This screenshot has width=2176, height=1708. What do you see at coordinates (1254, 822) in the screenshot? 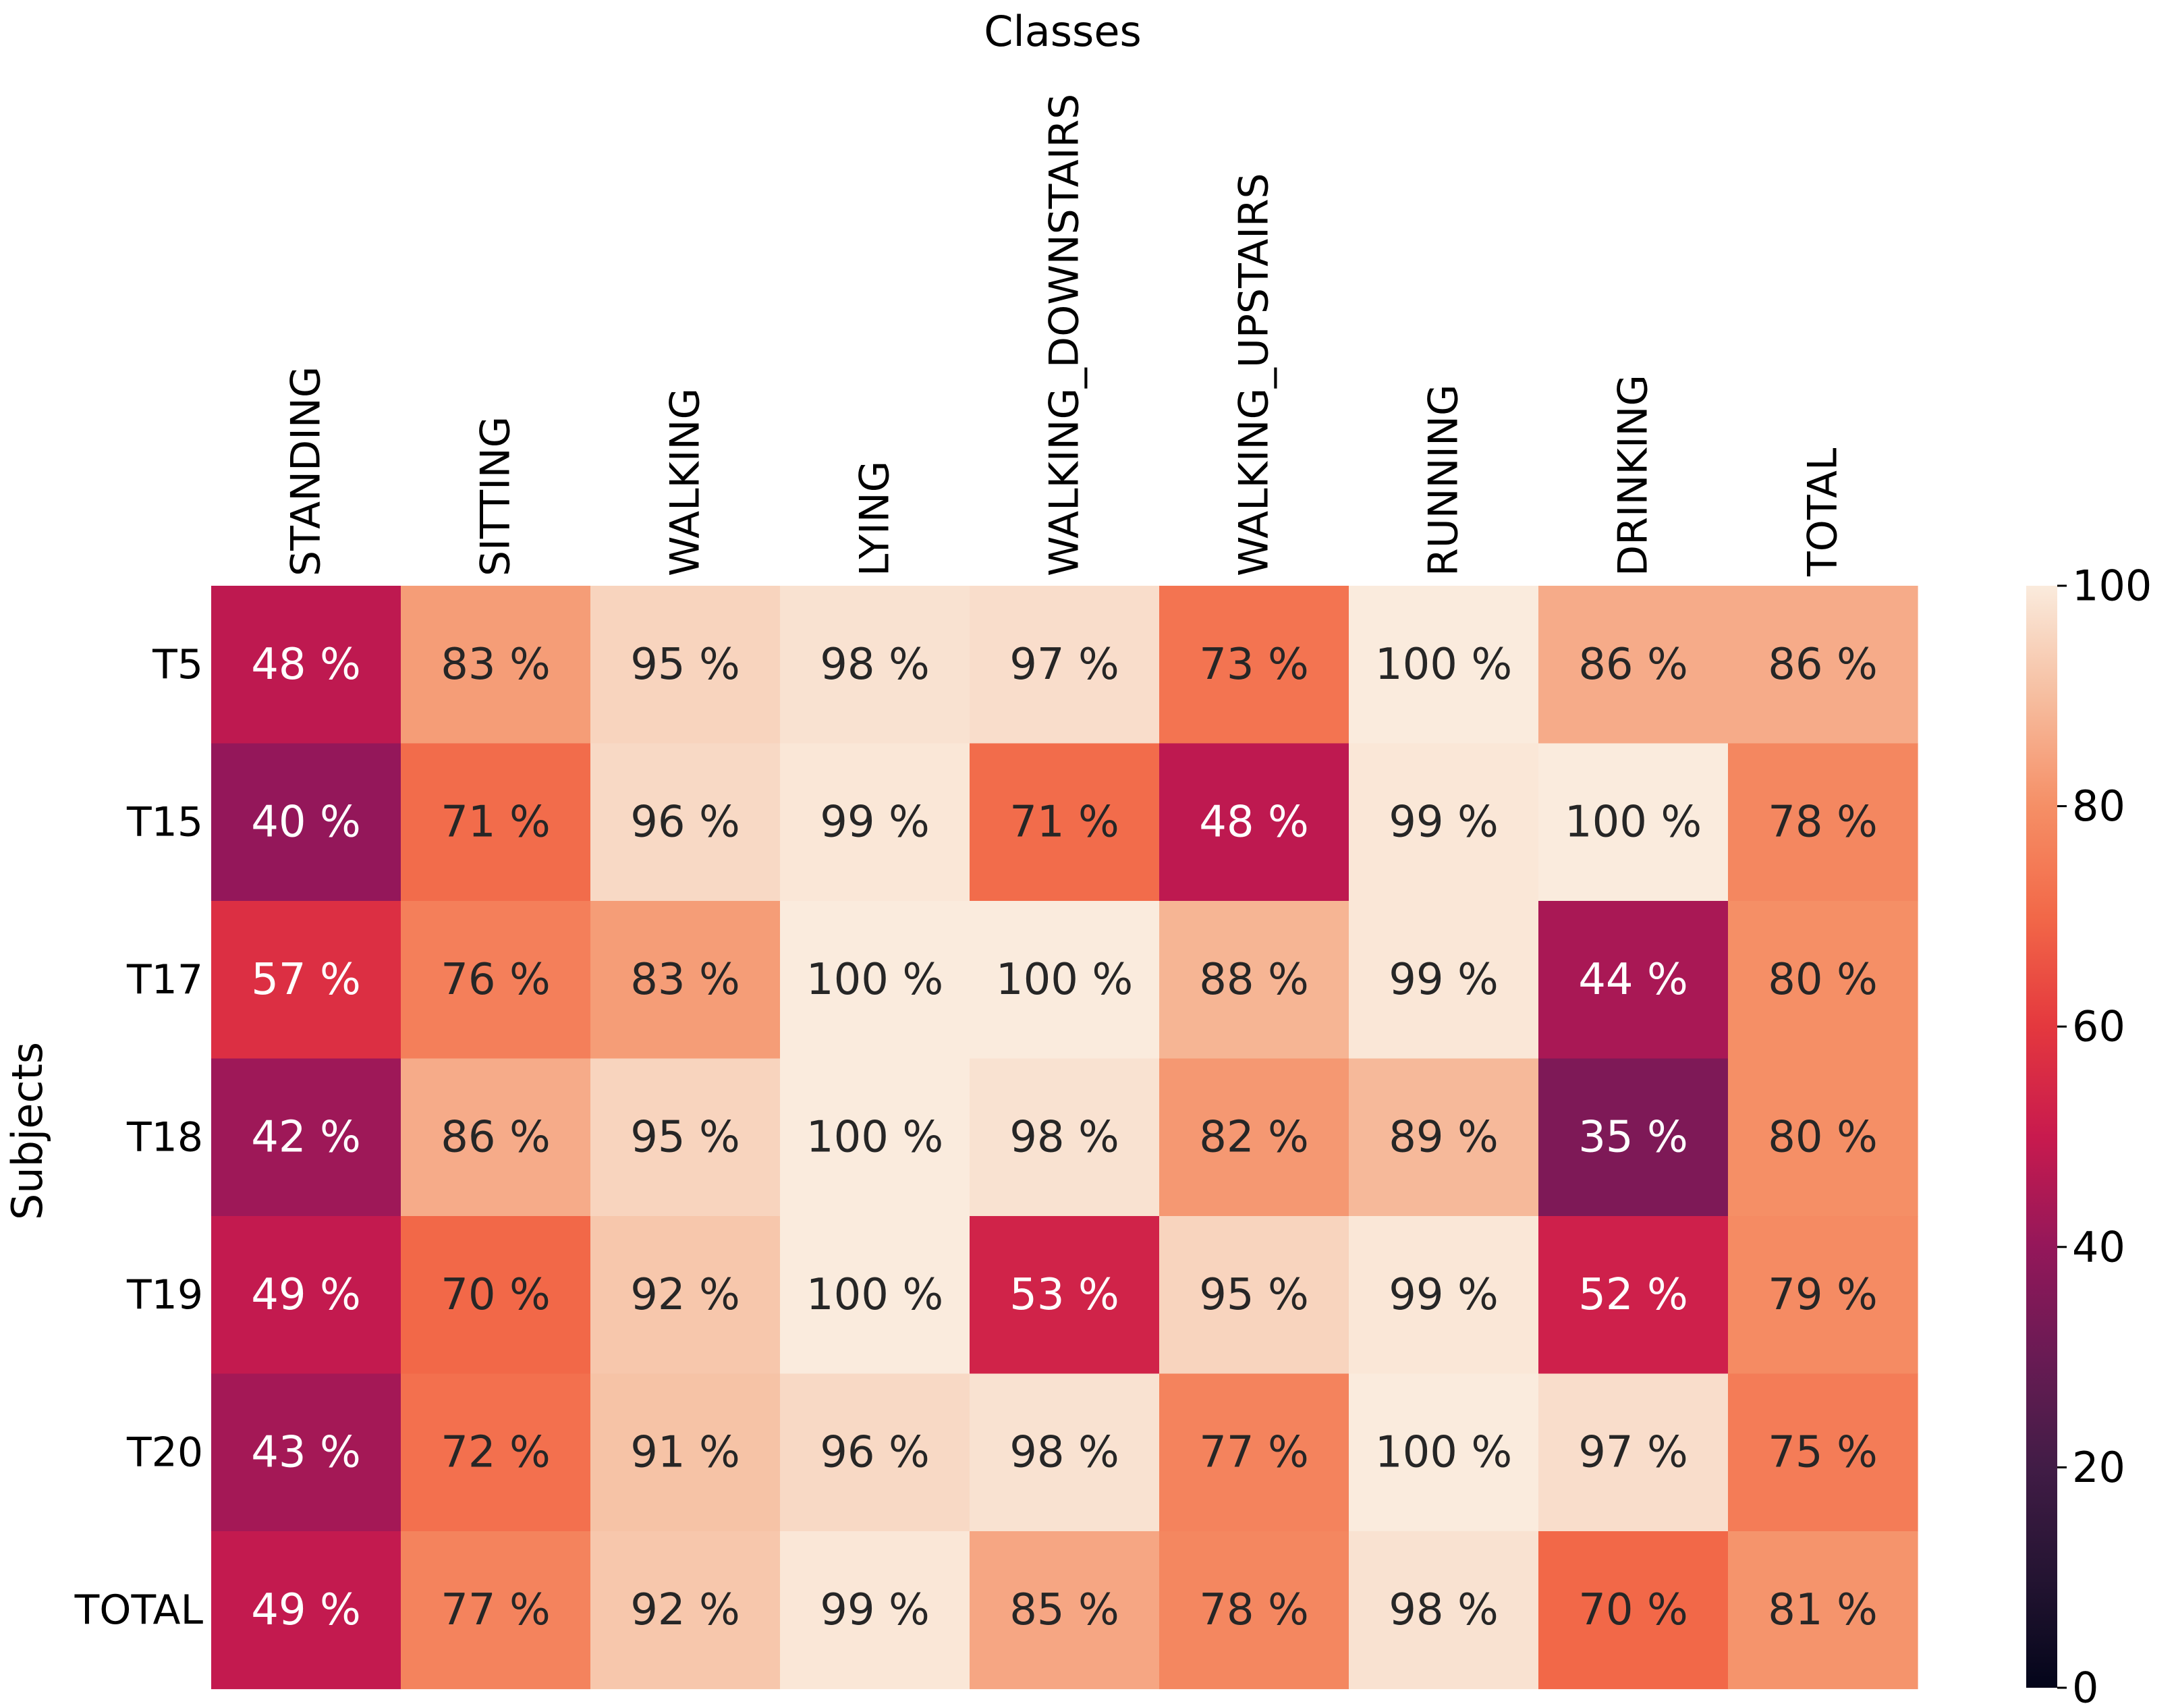
I see `heatmap-cell-label: 48 %` at bounding box center [1254, 822].